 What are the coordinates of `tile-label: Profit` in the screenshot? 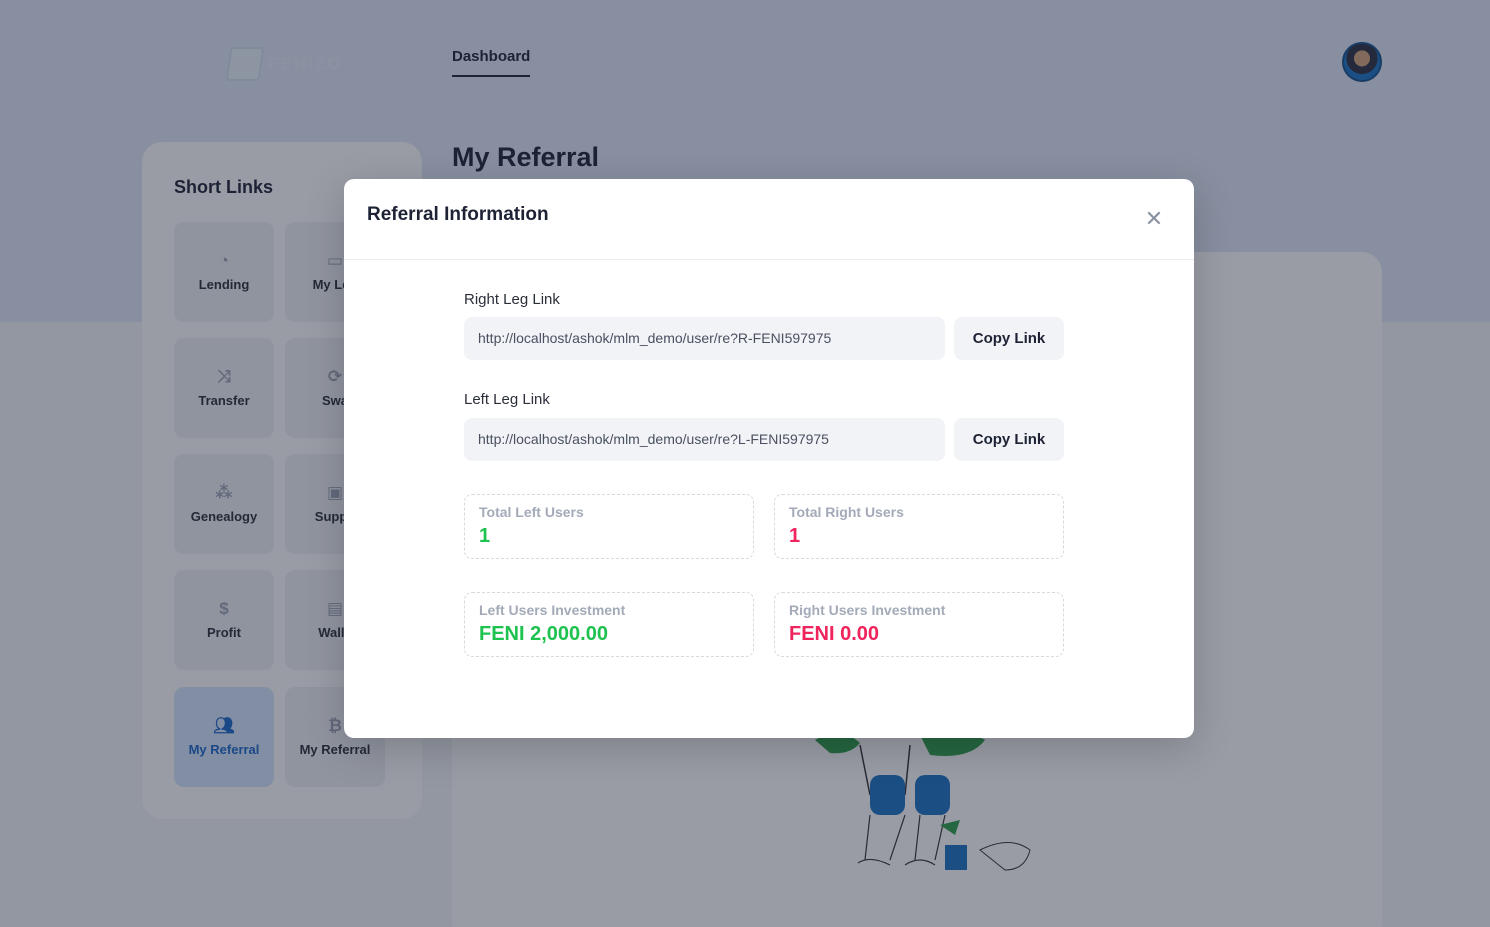 It's located at (224, 632).